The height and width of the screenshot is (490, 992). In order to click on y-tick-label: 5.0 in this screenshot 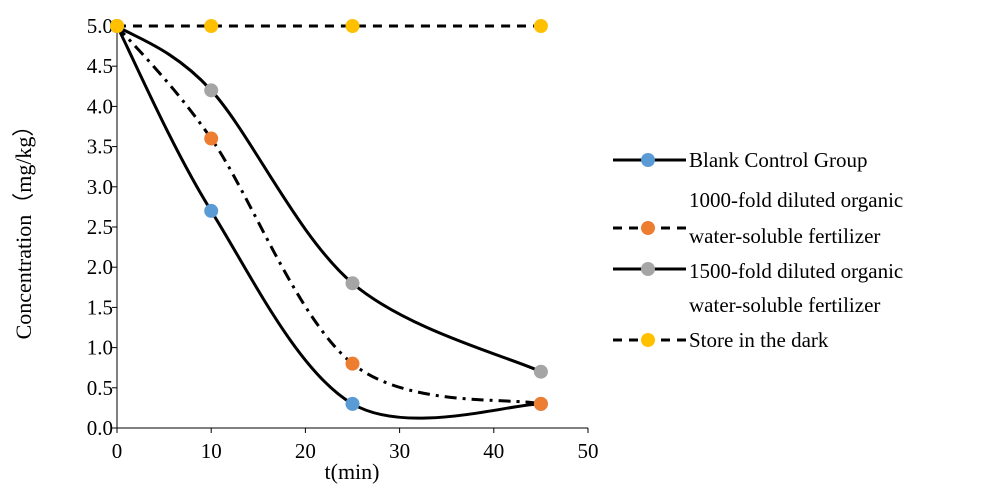, I will do `click(100, 26)`.